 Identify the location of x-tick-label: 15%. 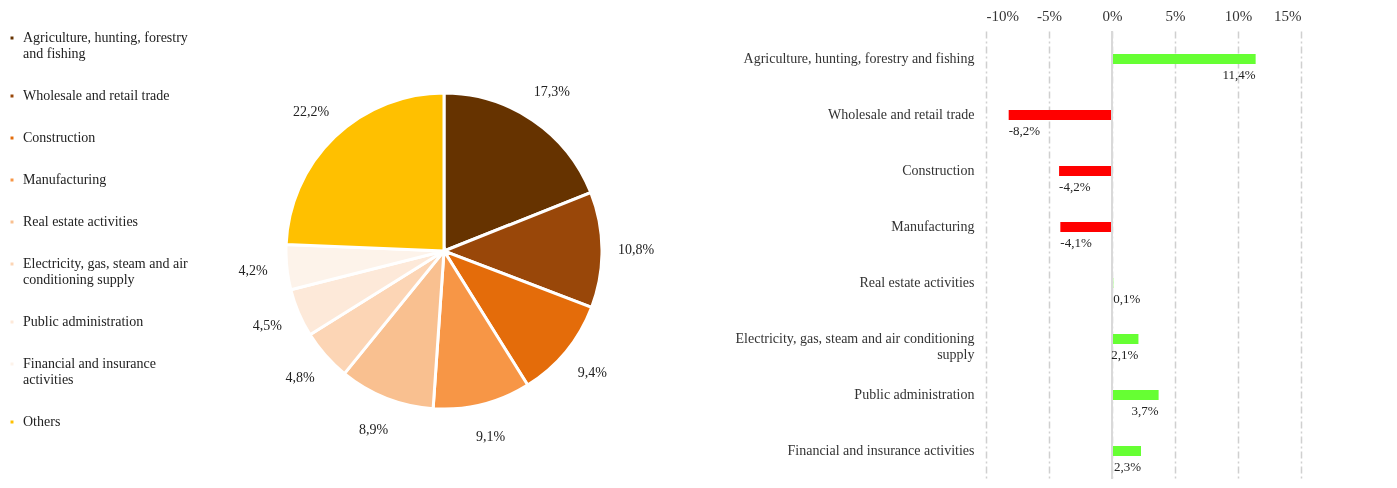
(1288, 15).